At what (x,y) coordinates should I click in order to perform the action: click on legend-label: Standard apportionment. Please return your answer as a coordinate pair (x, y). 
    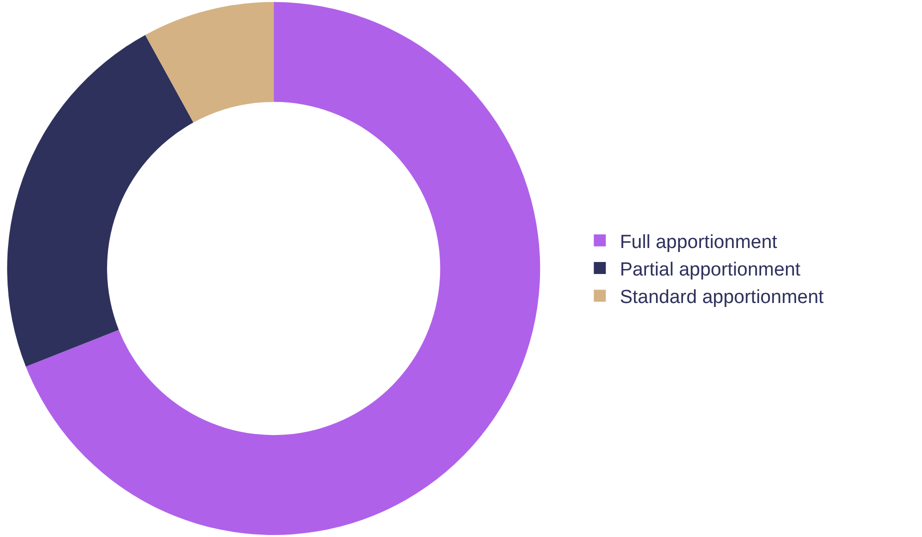
    Looking at the image, I should click on (722, 297).